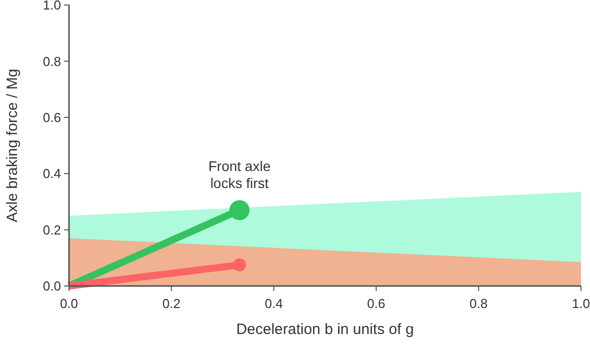 Image resolution: width=590 pixels, height=346 pixels. What do you see at coordinates (51, 6) in the screenshot?
I see `y-tick-label: 1.0` at bounding box center [51, 6].